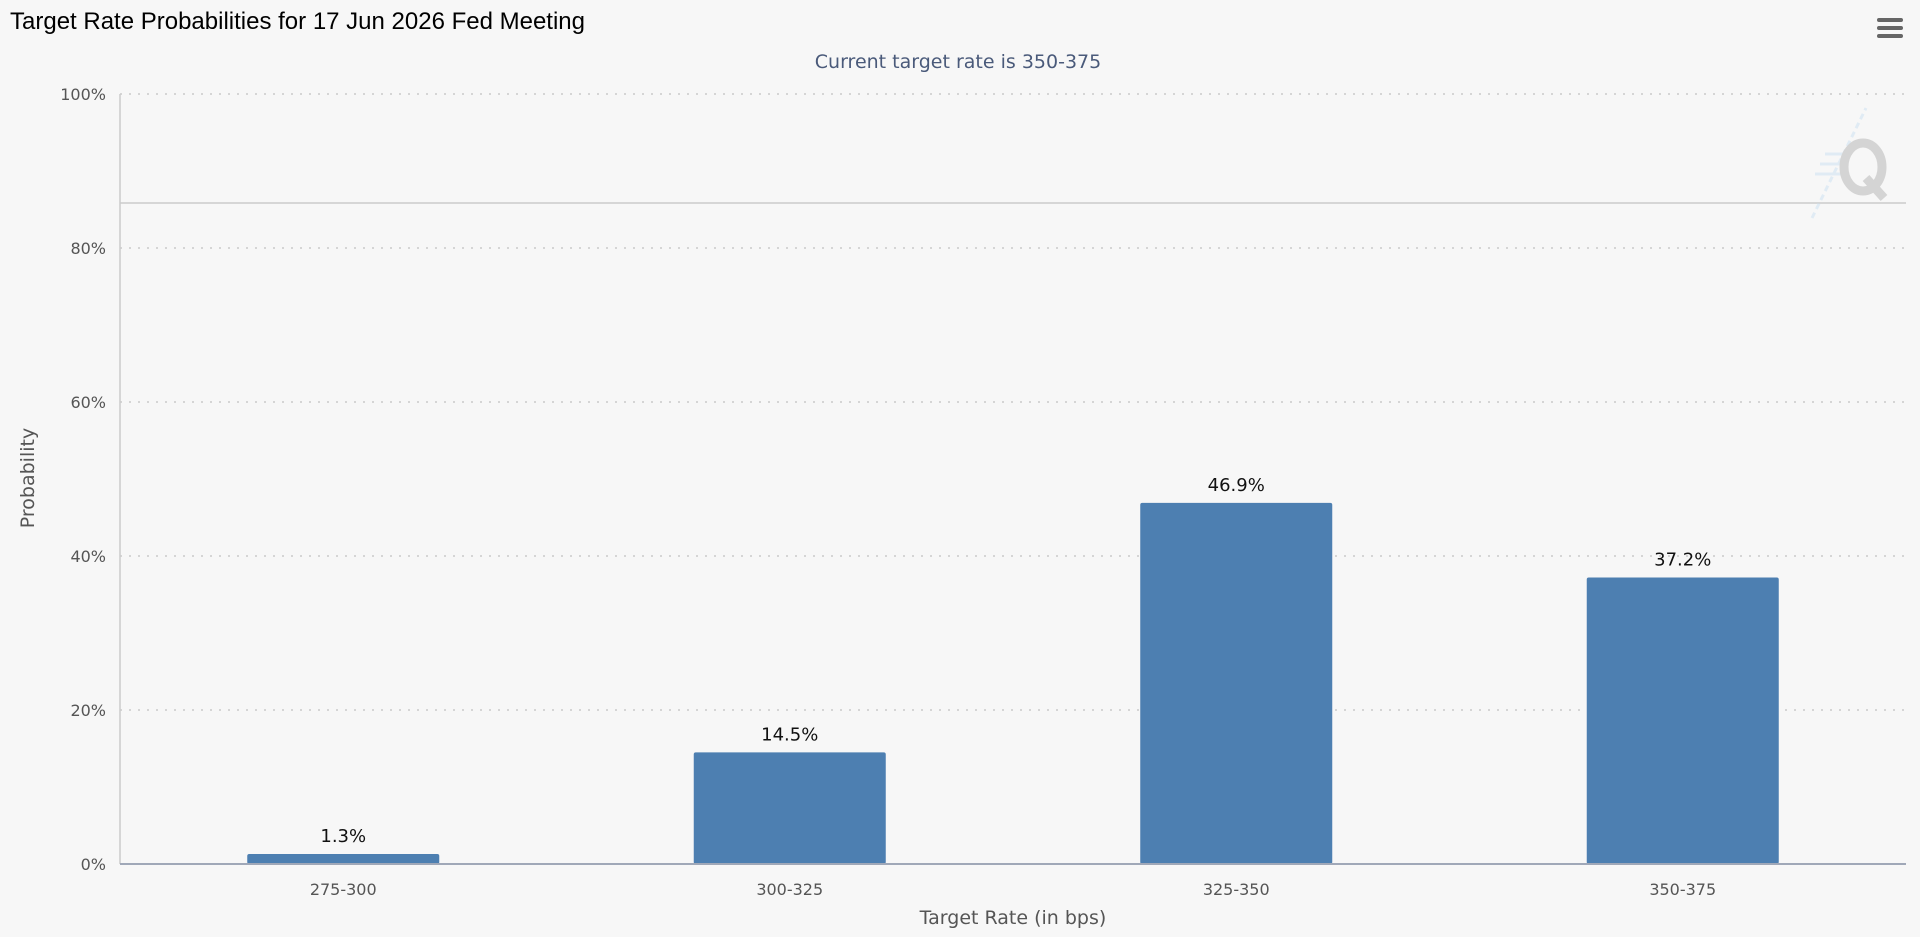  I want to click on hamburger-menu-icon, so click(1888, 29).